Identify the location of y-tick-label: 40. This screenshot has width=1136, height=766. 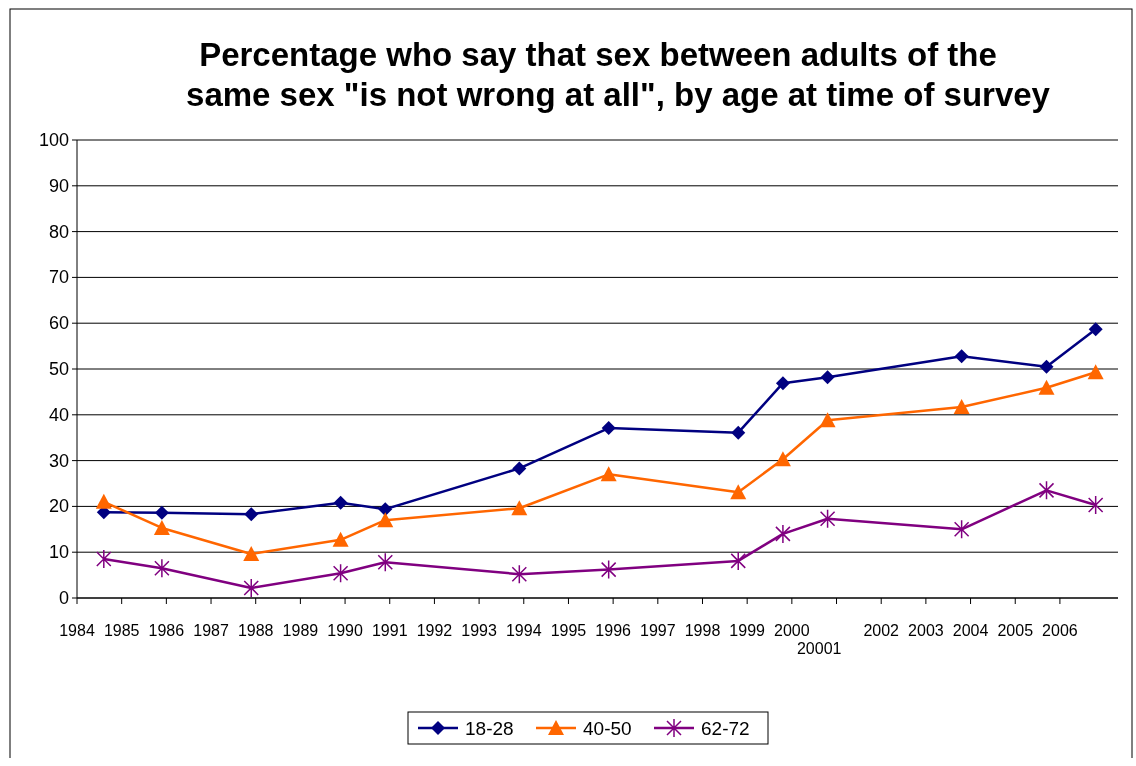
(58, 414).